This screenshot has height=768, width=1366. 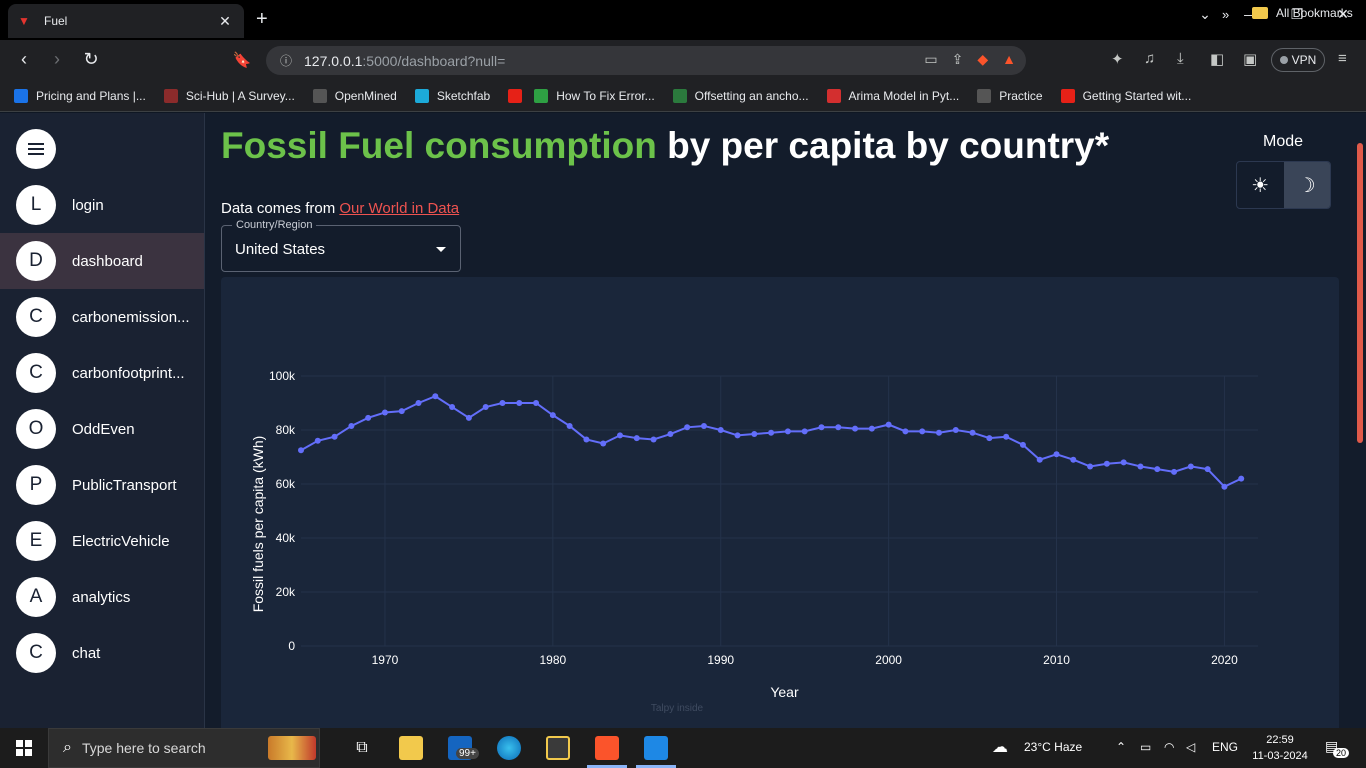 What do you see at coordinates (1342, 58) in the screenshot?
I see `menu-icon: ≡` at bounding box center [1342, 58].